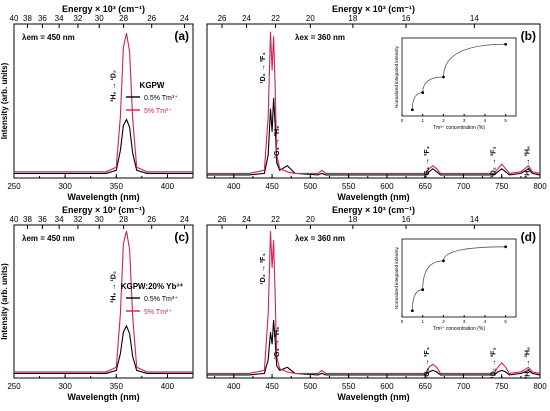  Describe the element at coordinates (320, 37) in the screenshot. I see `excitation-label: λex = 360 nm` at that location.